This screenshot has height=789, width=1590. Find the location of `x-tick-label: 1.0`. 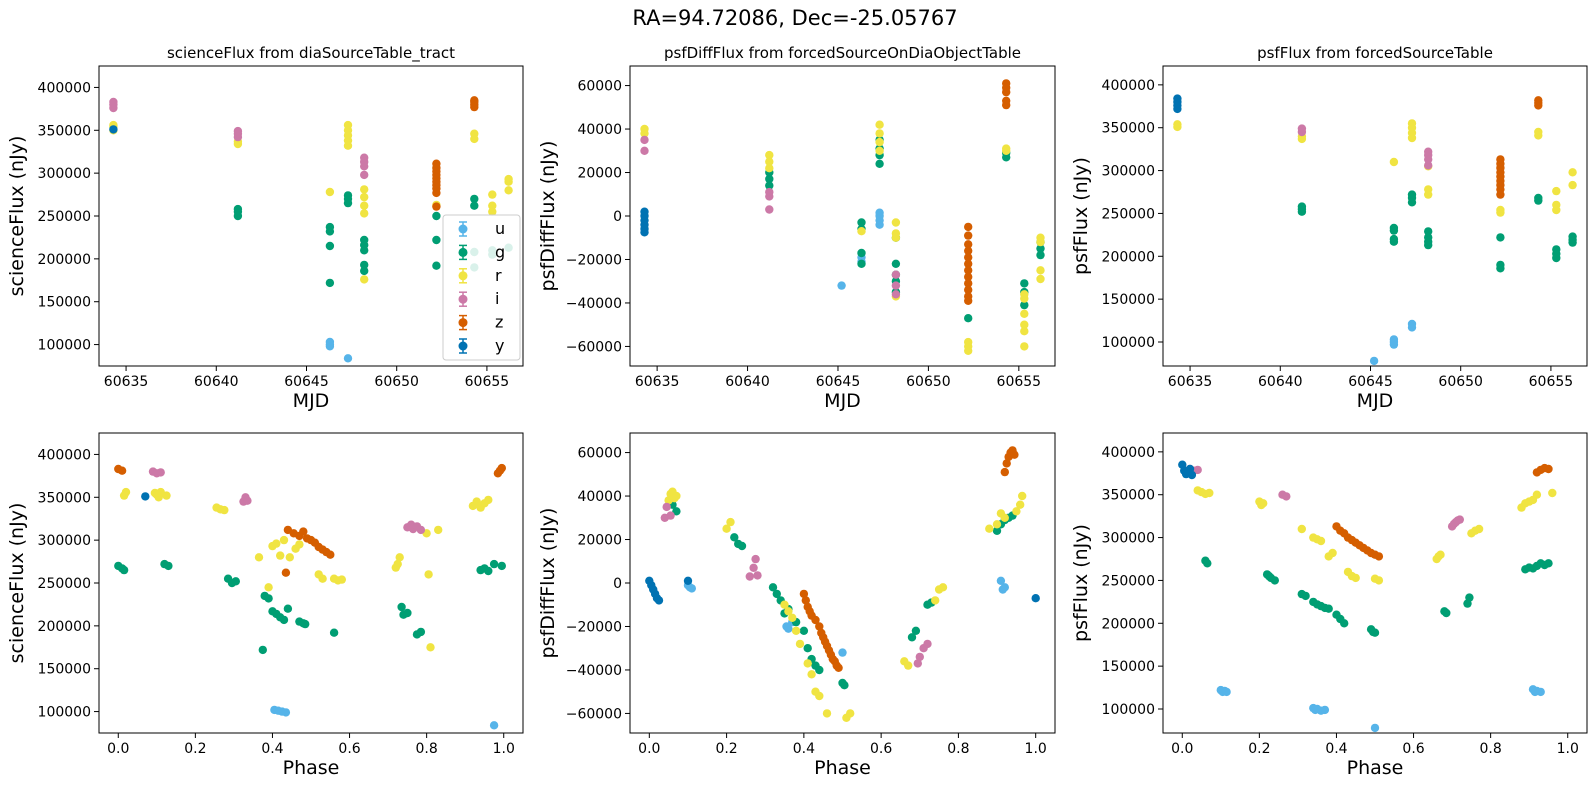

x-tick-label: 1.0 is located at coordinates (1568, 749).